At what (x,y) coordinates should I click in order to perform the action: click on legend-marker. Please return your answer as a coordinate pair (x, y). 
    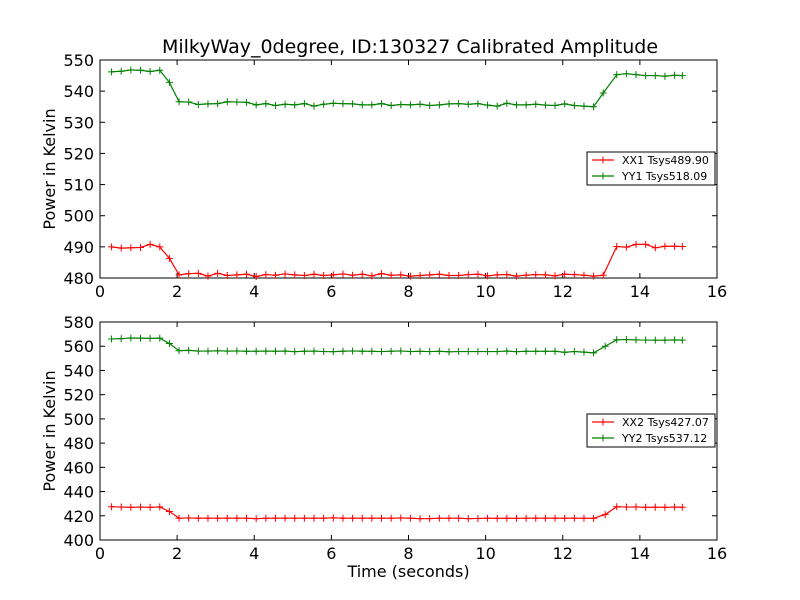
    Looking at the image, I should click on (603, 438).